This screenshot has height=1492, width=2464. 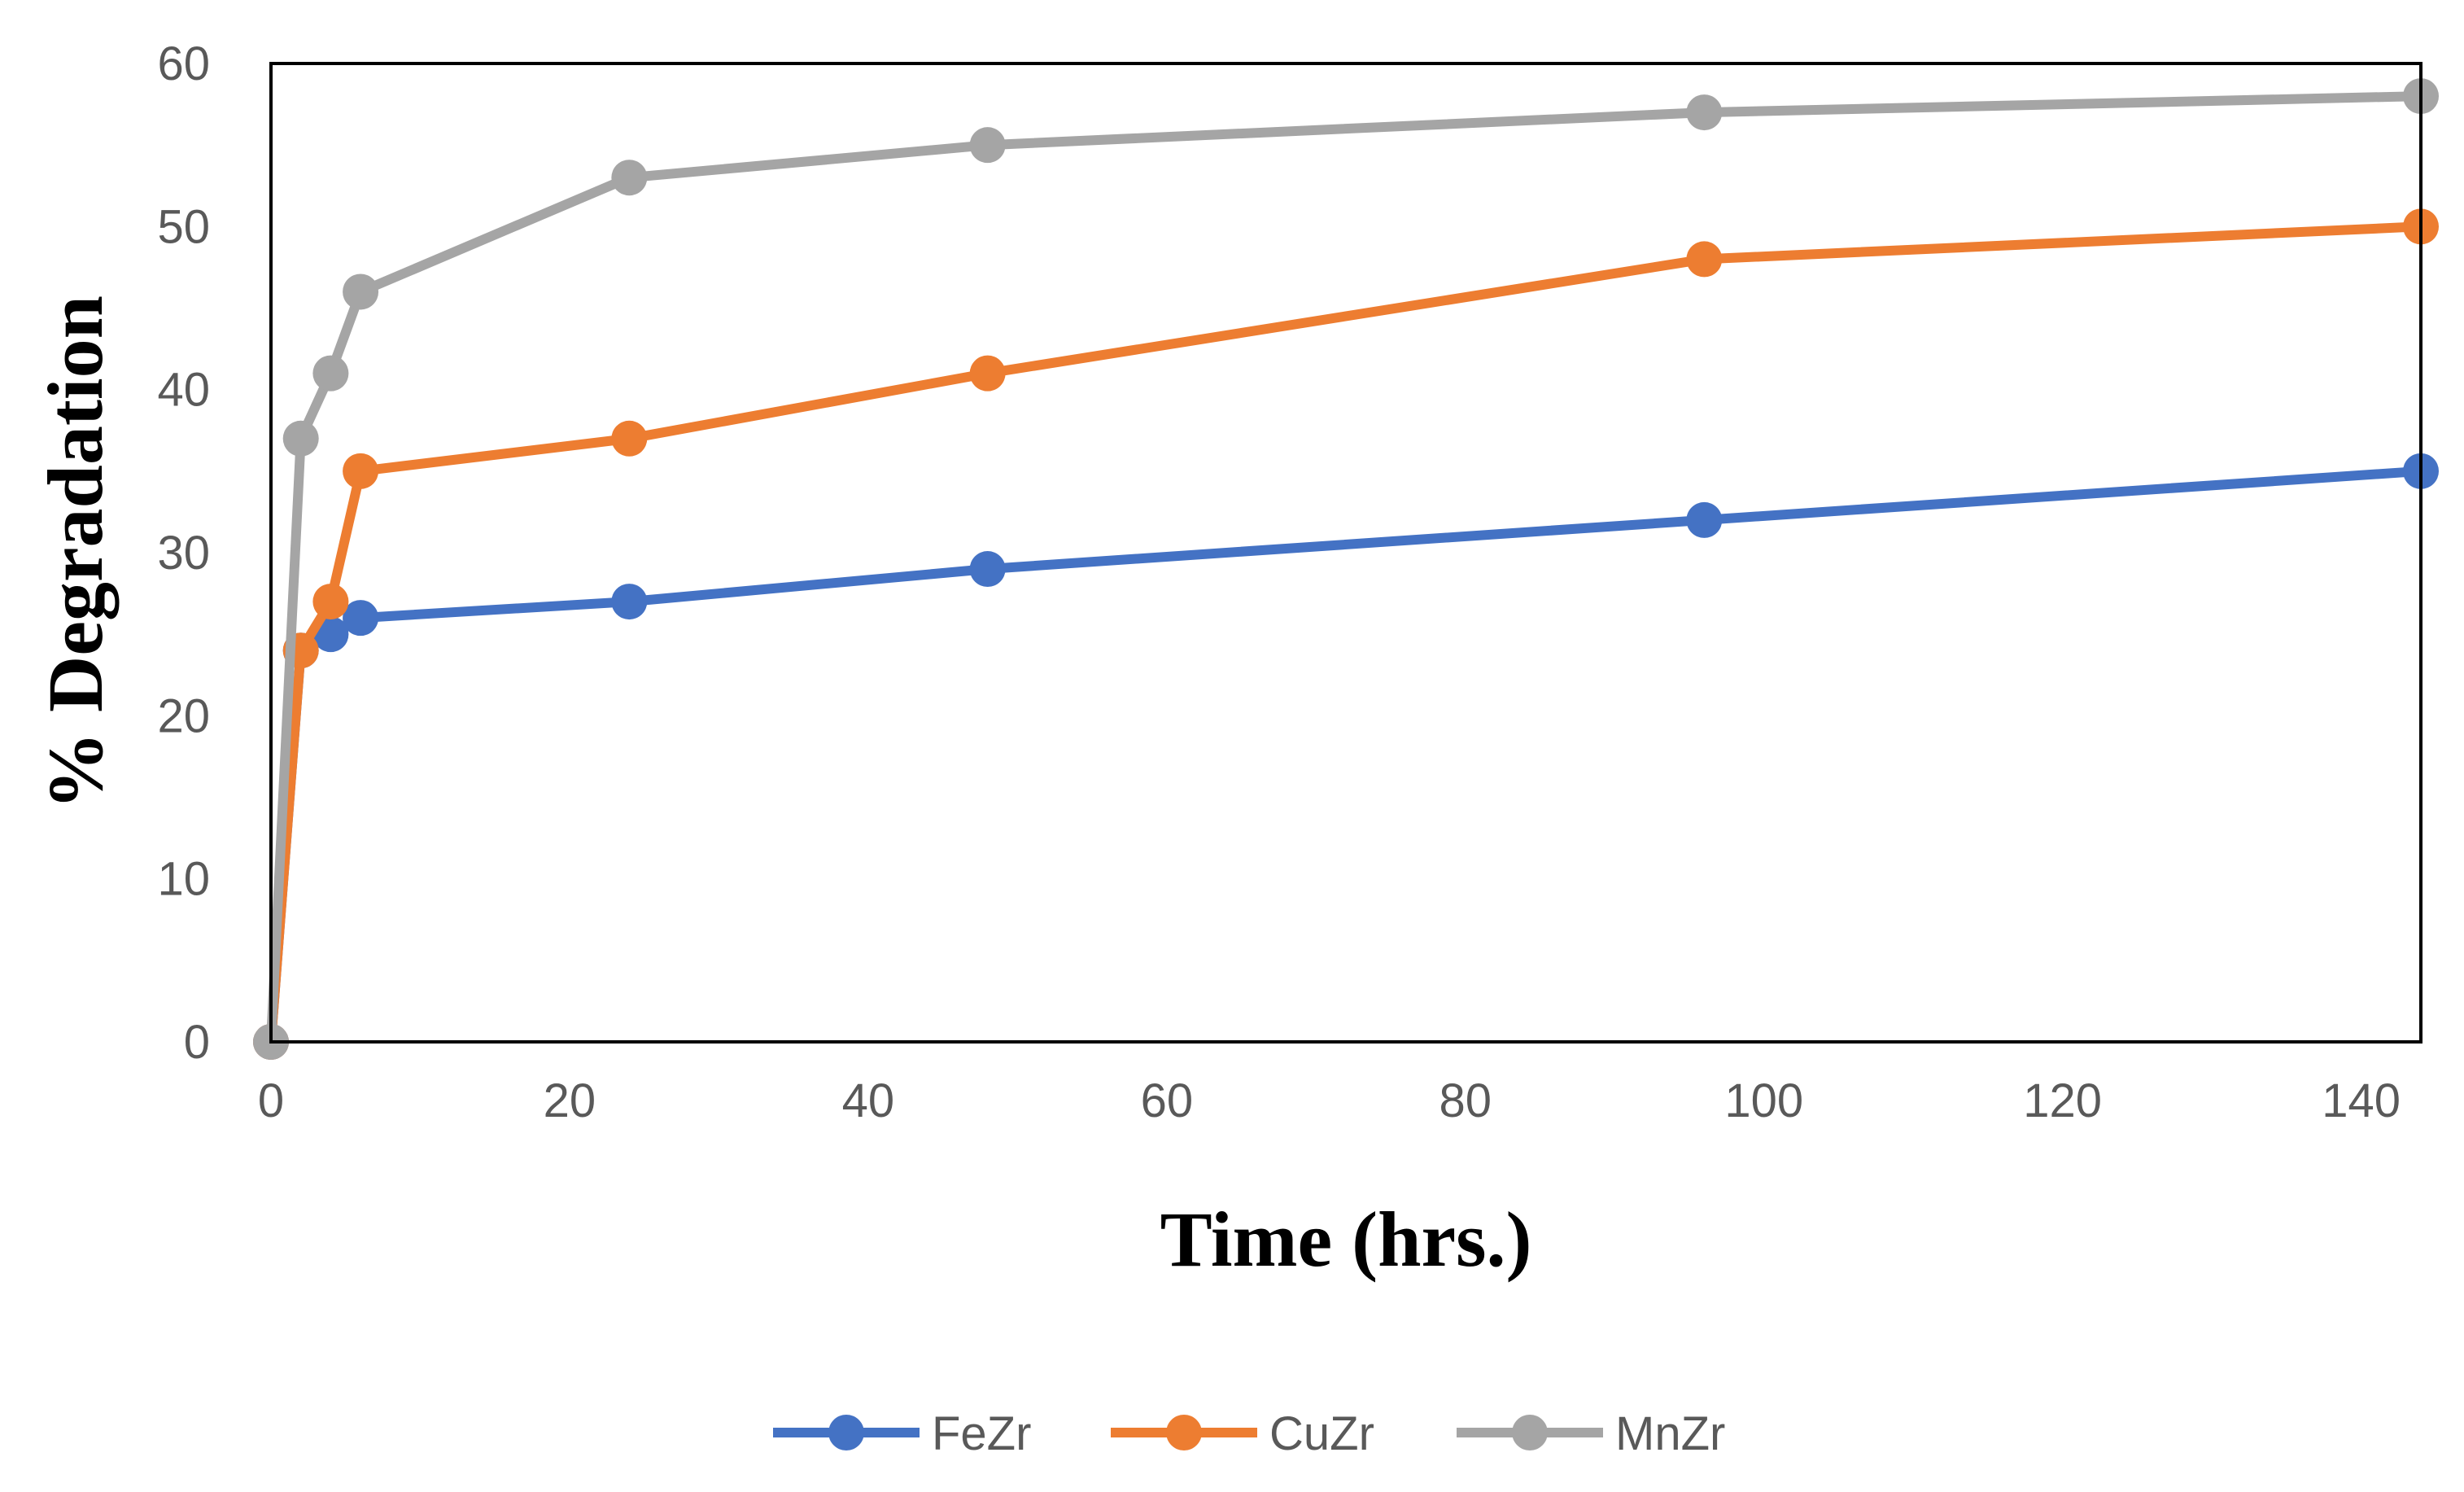 I want to click on x-tick-label: 100, so click(x=1763, y=1100).